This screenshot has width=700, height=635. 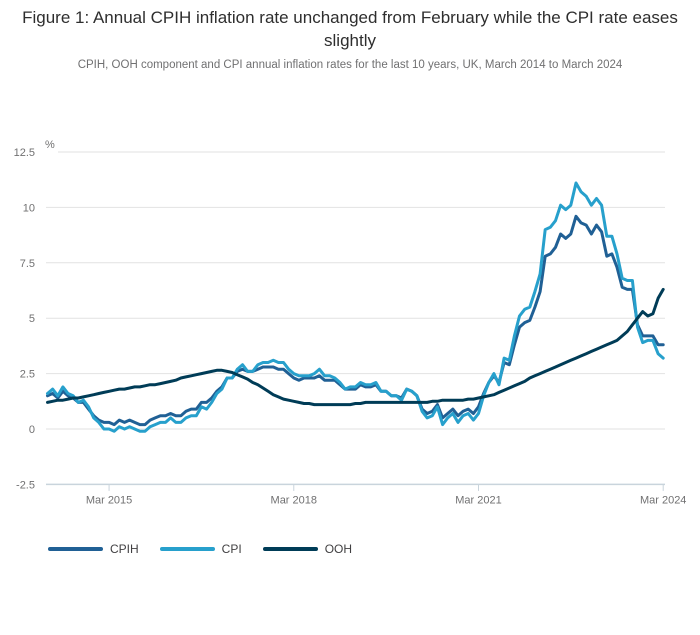 What do you see at coordinates (75, 549) in the screenshot?
I see `cpih-line-swatch` at bounding box center [75, 549].